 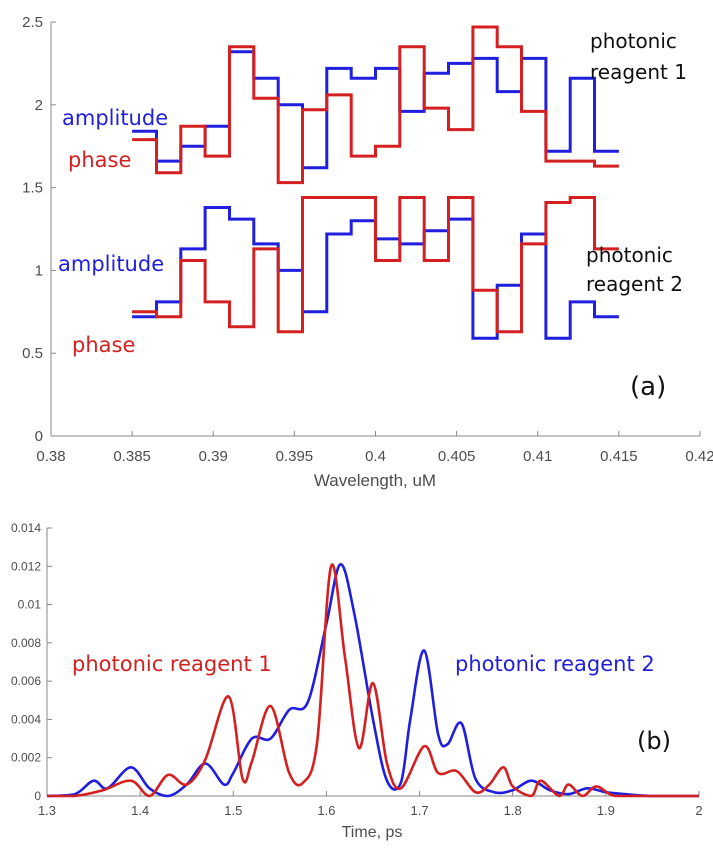 I want to click on panel-a-y-tick-label: 2.5, so click(x=32, y=22).